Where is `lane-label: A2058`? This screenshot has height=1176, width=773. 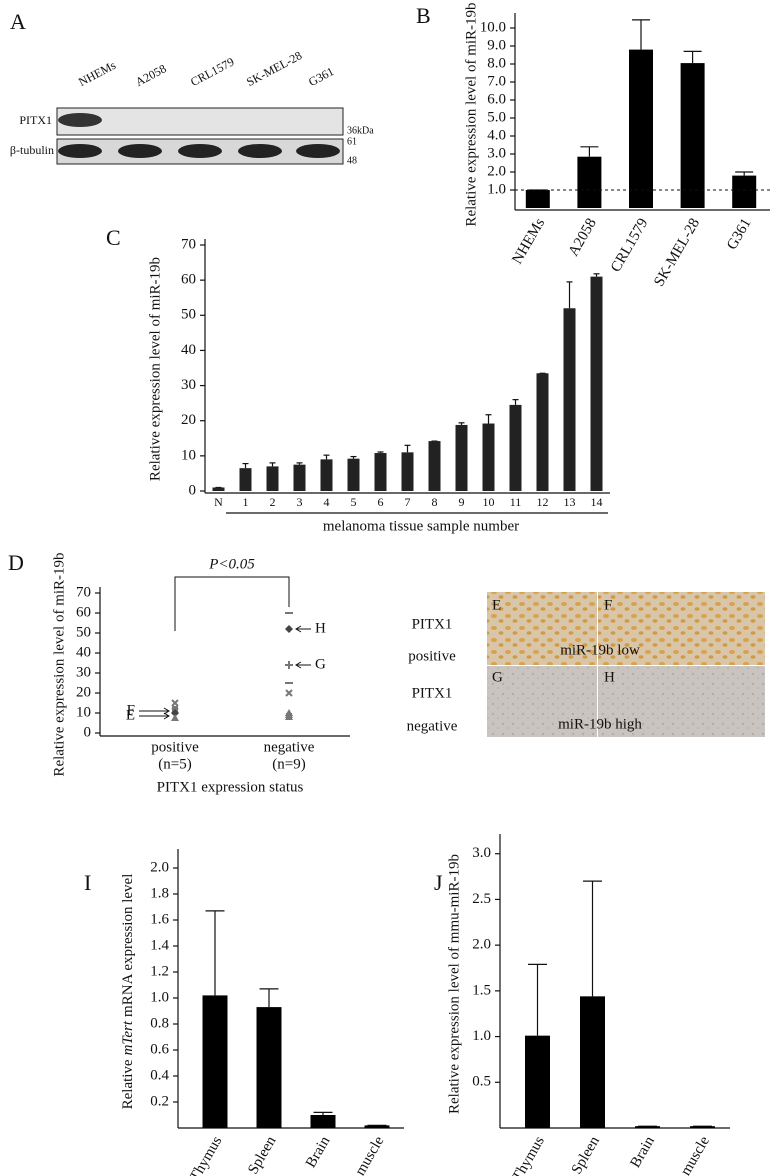
lane-label: A2058 is located at coordinates (150, 75).